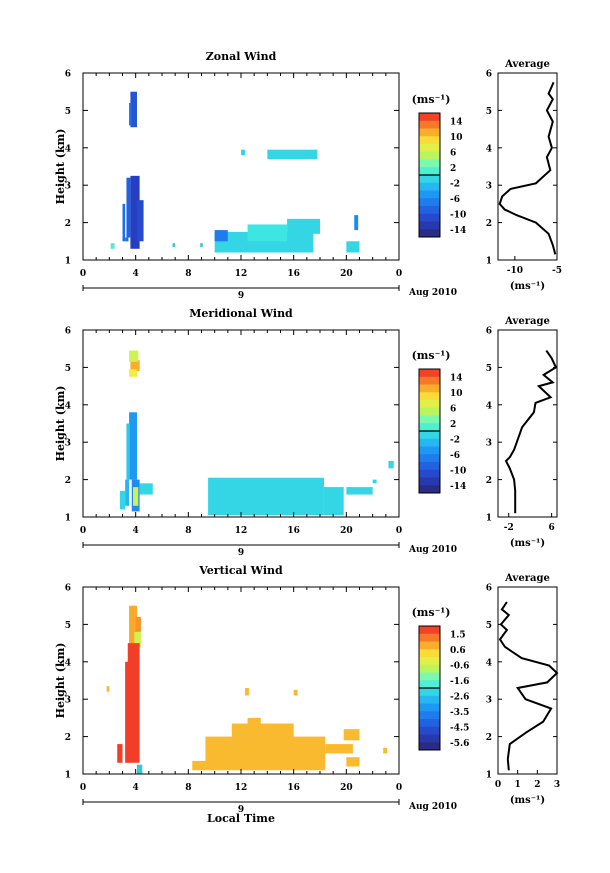 This screenshot has width=610, height=873. Describe the element at coordinates (241, 818) in the screenshot. I see `bottom-x-axis-label: Local Time` at that location.